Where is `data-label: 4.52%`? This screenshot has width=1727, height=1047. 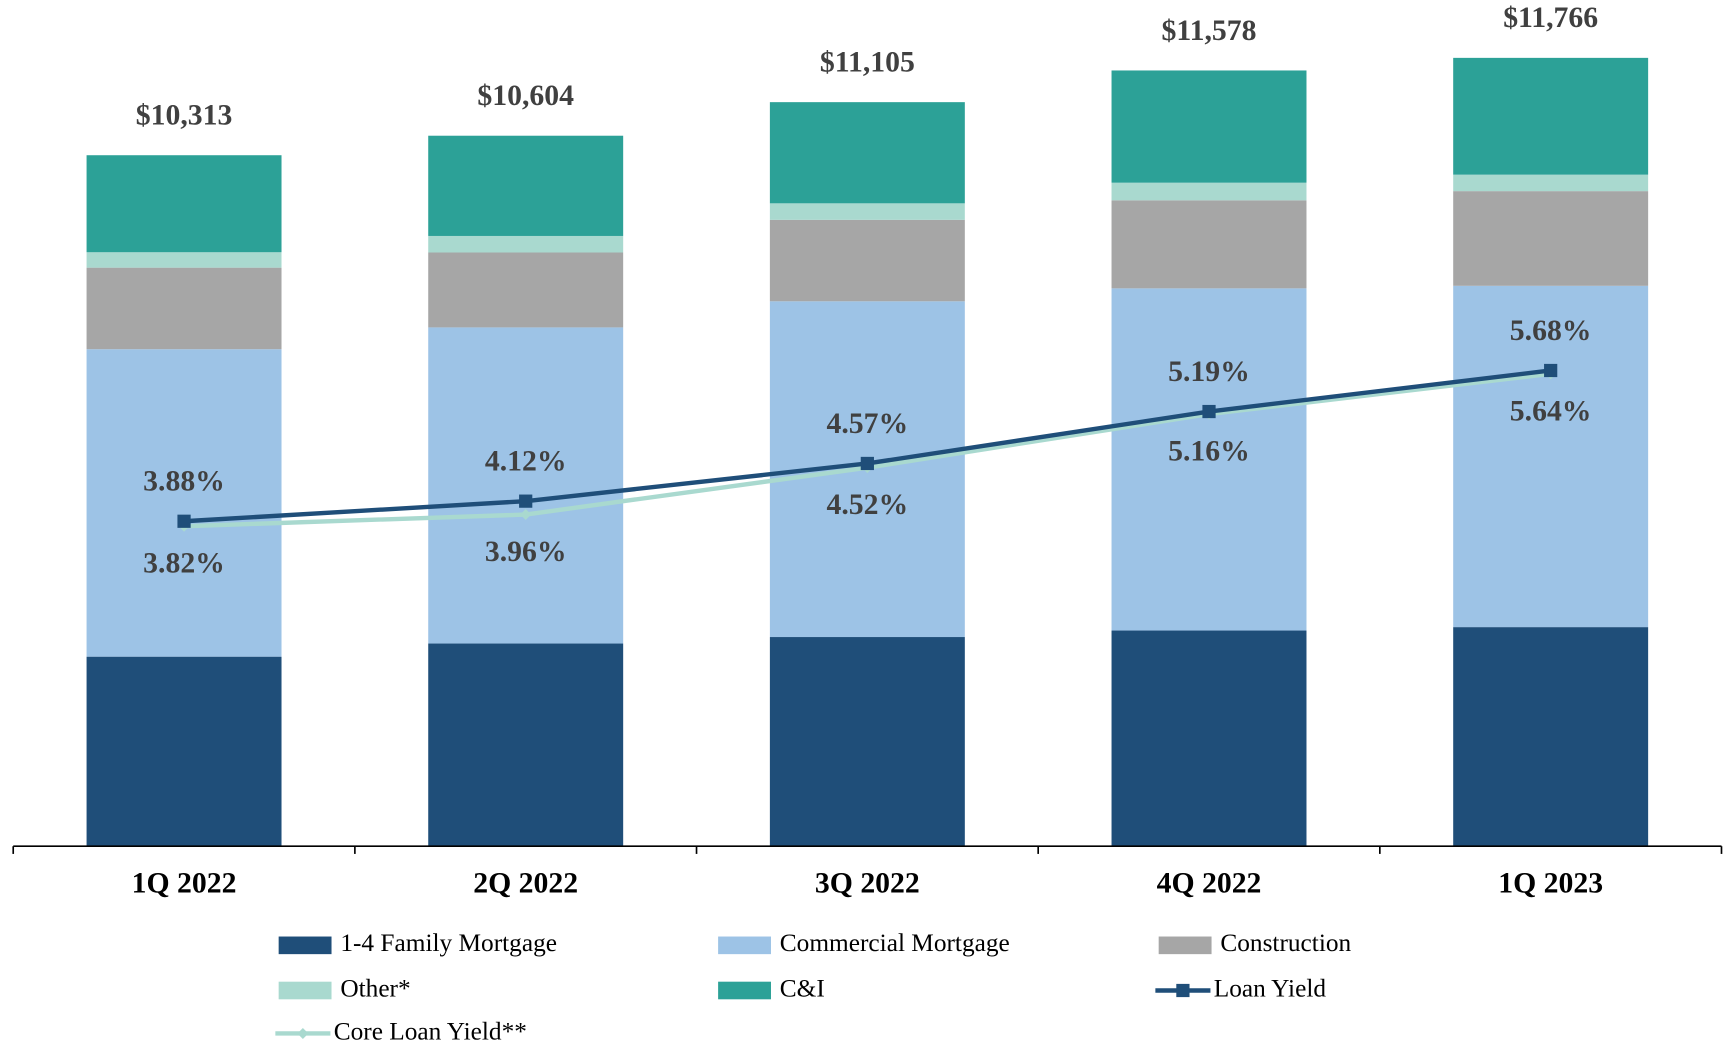
data-label: 4.52% is located at coordinates (867, 505).